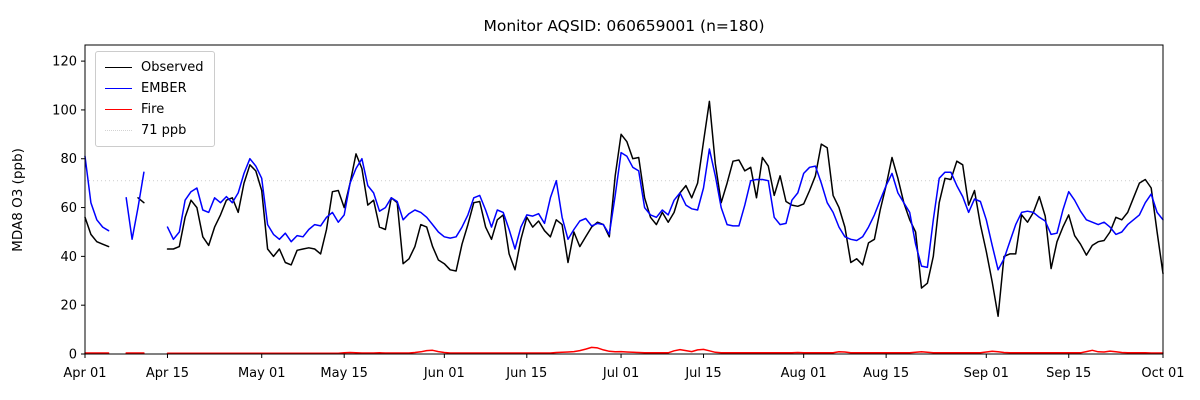 Image resolution: width=1200 pixels, height=400 pixels. Describe the element at coordinates (172, 67) in the screenshot. I see `legend-label-observed: Observed` at that location.